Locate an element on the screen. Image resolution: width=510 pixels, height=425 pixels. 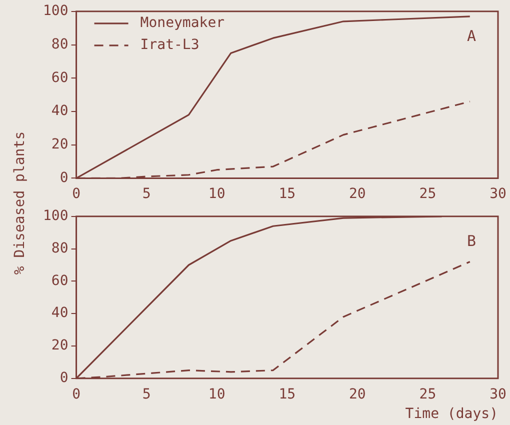
x-axis-title: Time (days) is located at coordinates (451, 414).